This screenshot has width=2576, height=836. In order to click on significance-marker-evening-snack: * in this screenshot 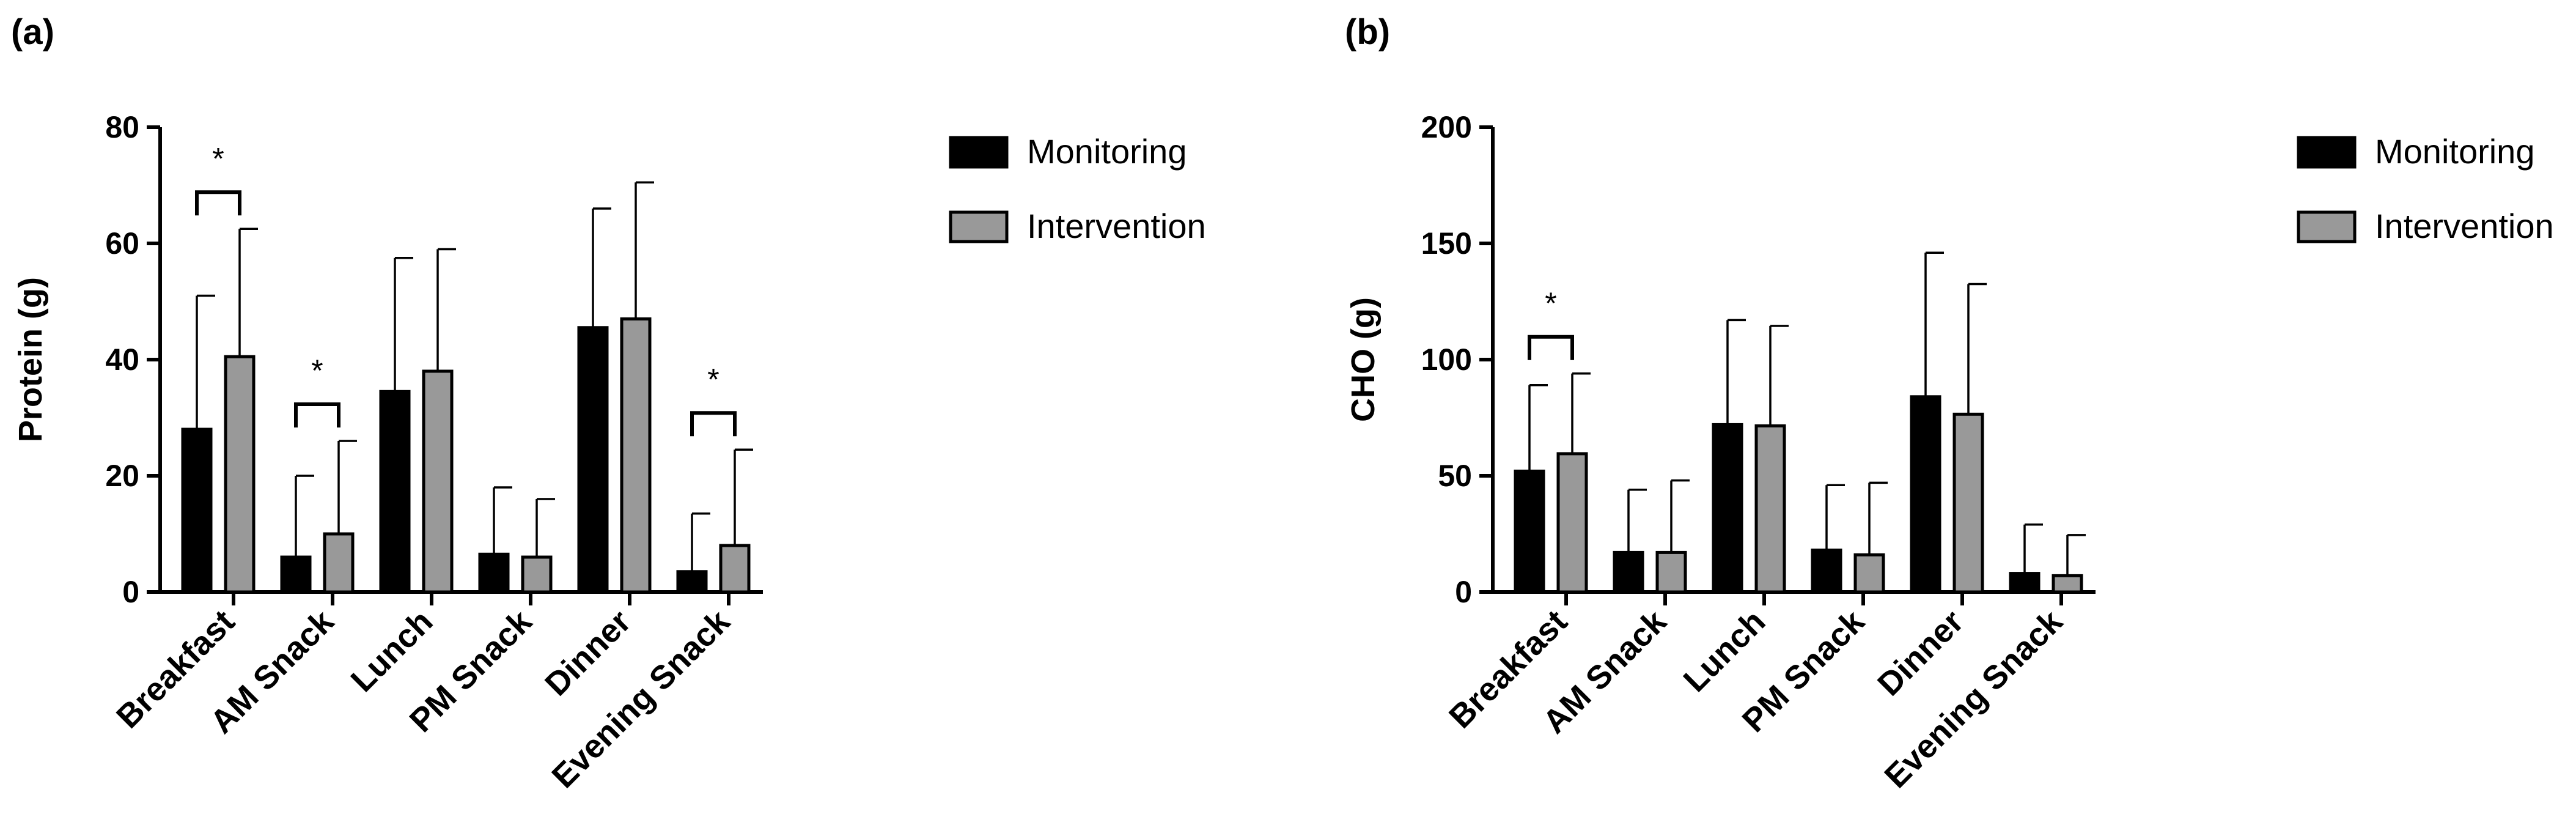, I will do `click(713, 379)`.